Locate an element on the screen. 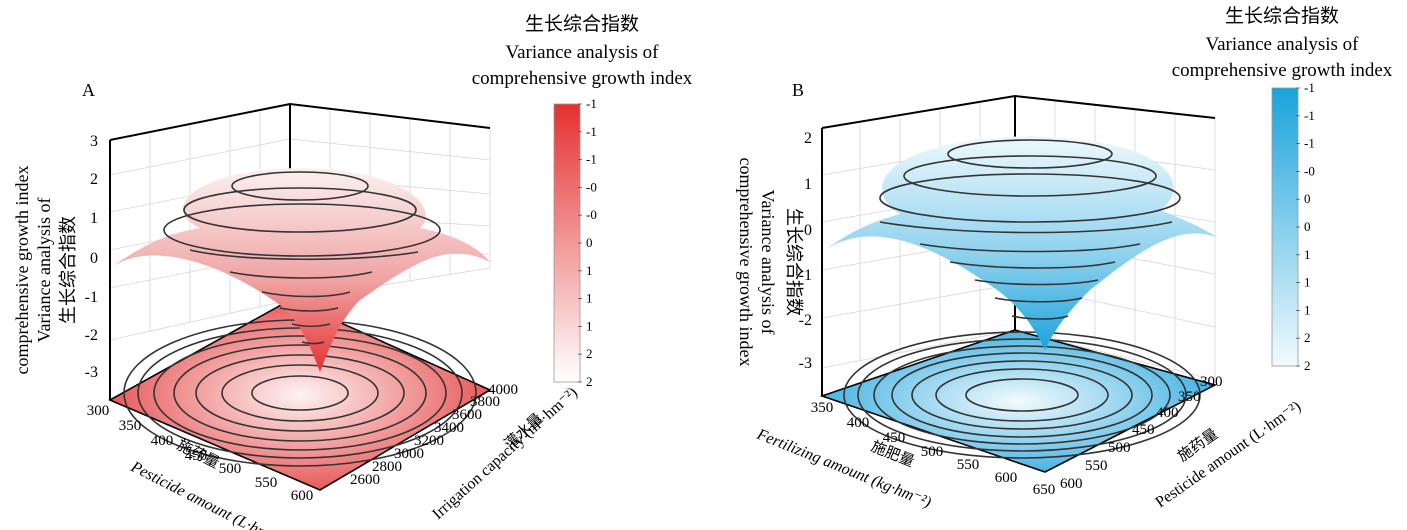 The width and height of the screenshot is (1407, 530). panel-b-surface-contours is located at coordinates (1030, 229).